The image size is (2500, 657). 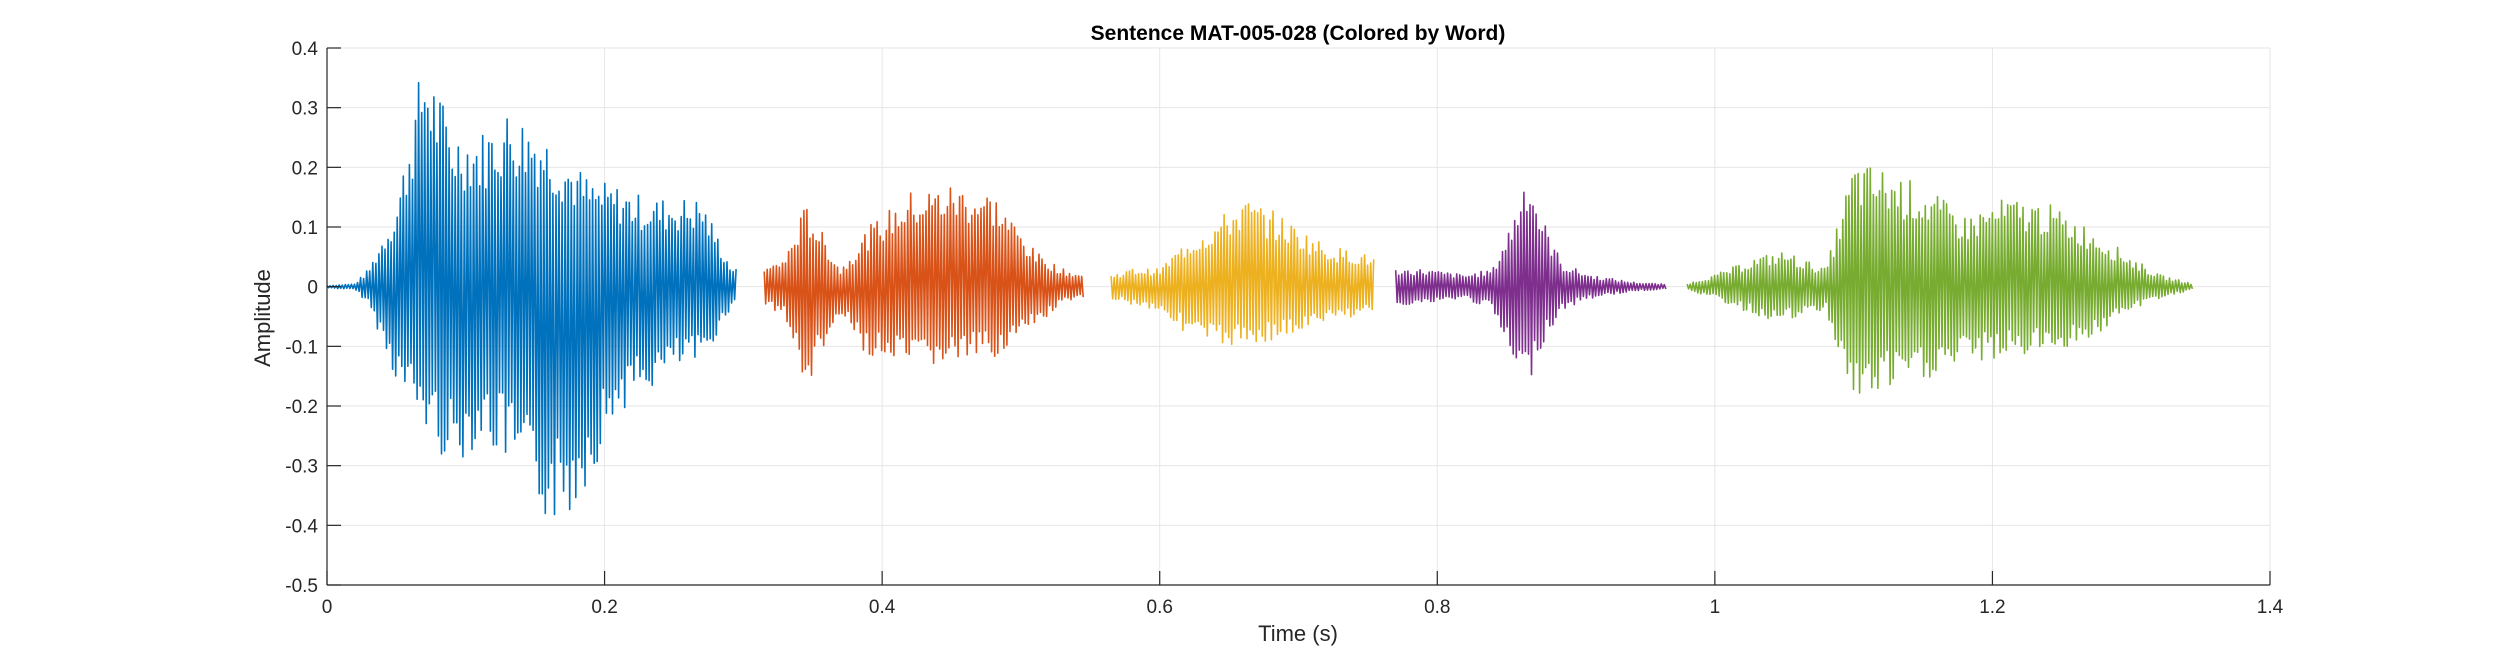 What do you see at coordinates (882, 607) in the screenshot?
I see `x-tick-label: 0.4` at bounding box center [882, 607].